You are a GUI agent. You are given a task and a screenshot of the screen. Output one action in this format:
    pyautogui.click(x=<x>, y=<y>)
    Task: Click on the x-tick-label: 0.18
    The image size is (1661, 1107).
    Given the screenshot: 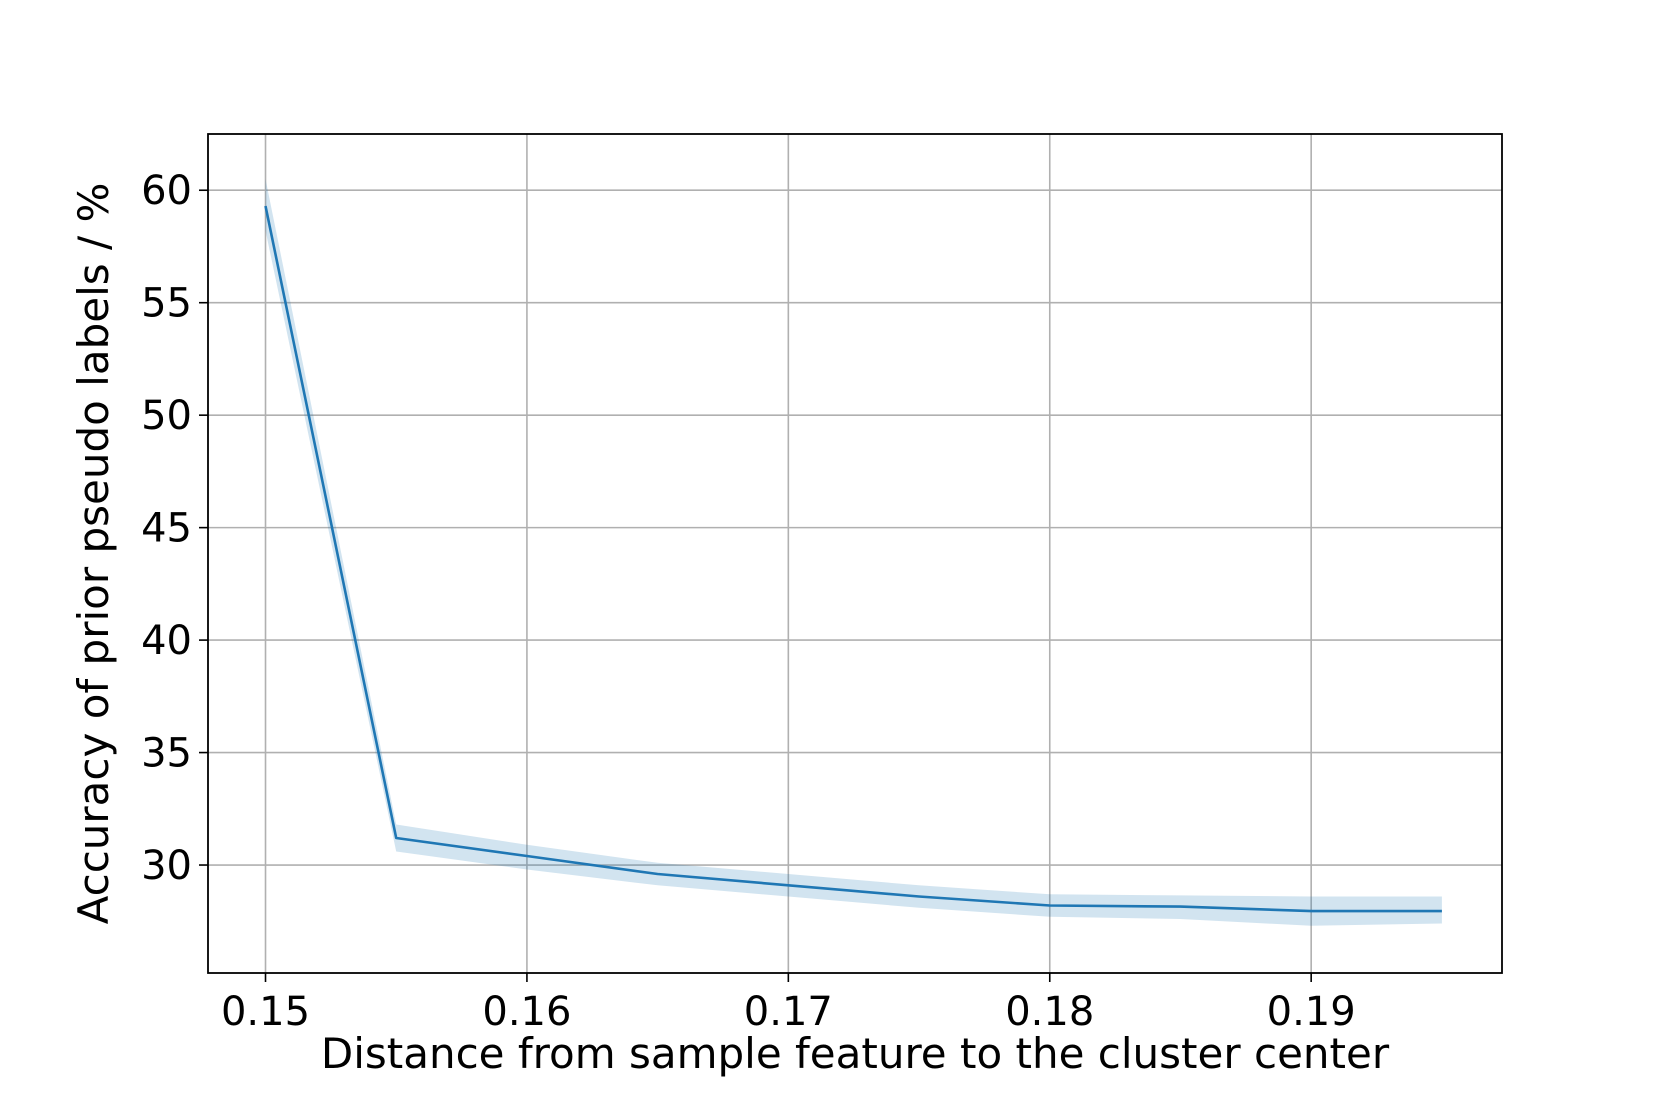 What is the action you would take?
    pyautogui.click(x=1049, y=1012)
    